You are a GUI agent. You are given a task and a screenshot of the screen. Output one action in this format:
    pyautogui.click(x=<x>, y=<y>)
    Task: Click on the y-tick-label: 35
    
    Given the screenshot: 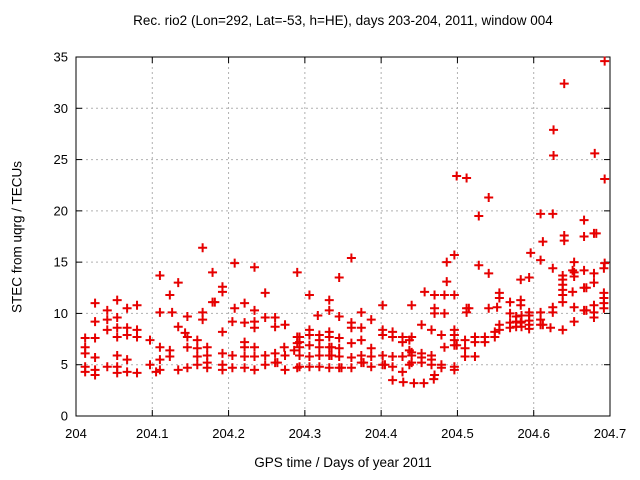 What is the action you would take?
    pyautogui.click(x=61, y=57)
    